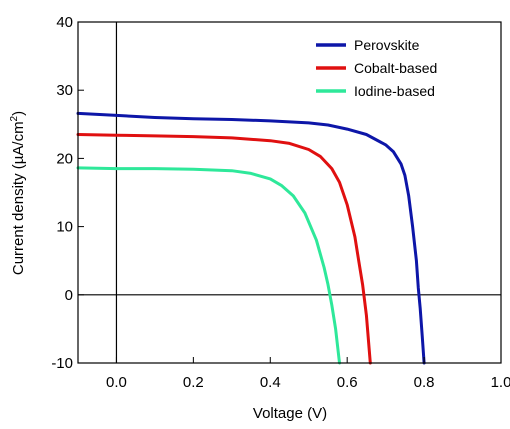 This screenshot has height=429, width=510. What do you see at coordinates (308, 374) in the screenshot?
I see `x-axis-ticks: 0.0 0.2 0.4 0.6 0.8 1.0` at bounding box center [308, 374].